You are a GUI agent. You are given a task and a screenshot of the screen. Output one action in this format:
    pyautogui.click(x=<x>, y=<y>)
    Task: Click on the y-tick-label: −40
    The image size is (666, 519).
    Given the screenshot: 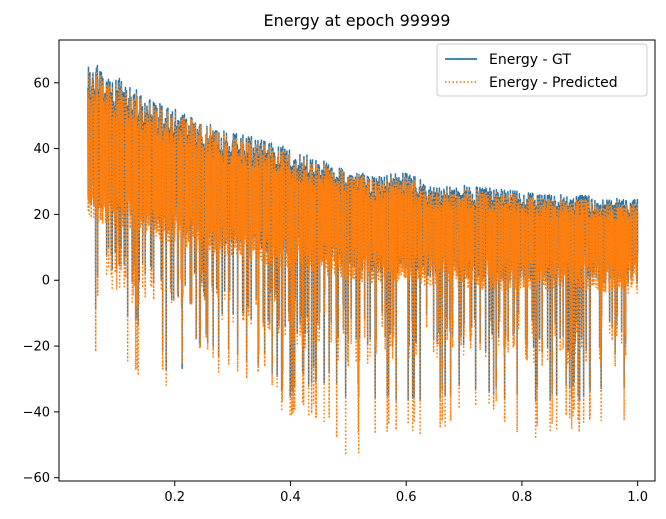 What is the action you would take?
    pyautogui.click(x=36, y=412)
    